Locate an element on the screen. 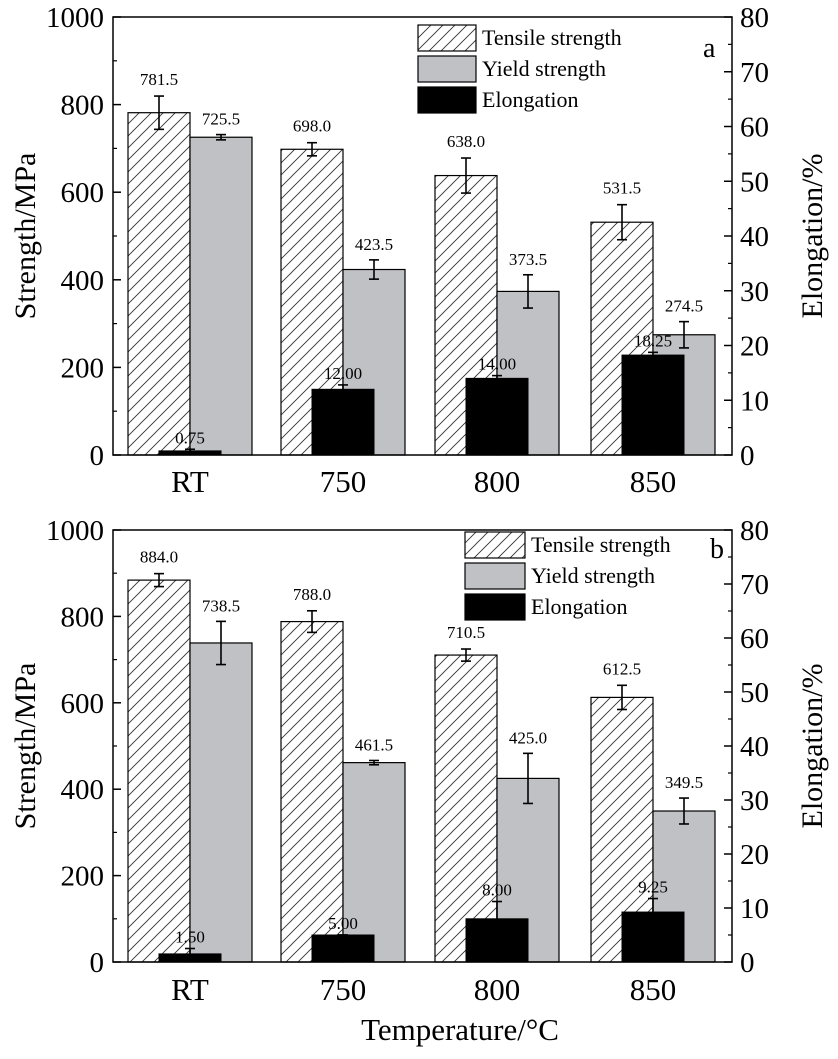 The image size is (838, 1059). panel-label: b is located at coordinates (717, 549).